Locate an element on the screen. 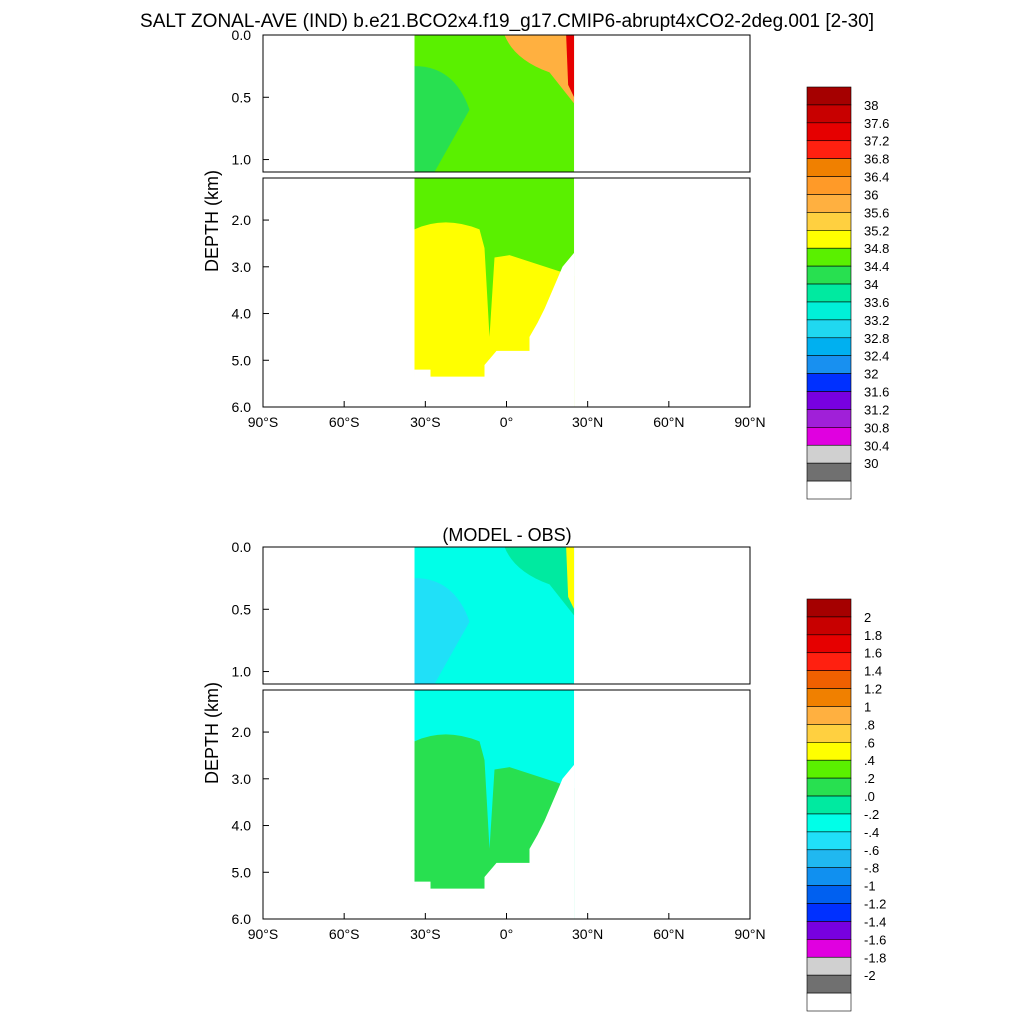  colorbar-label: 32.8 is located at coordinates (876, 338).